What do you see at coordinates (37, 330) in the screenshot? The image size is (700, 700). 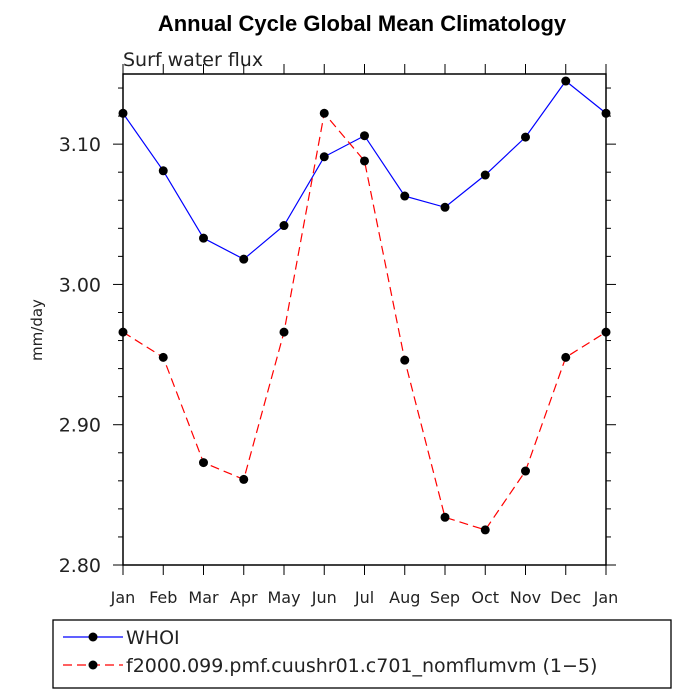 I see `y-axis-label: mm/day` at bounding box center [37, 330].